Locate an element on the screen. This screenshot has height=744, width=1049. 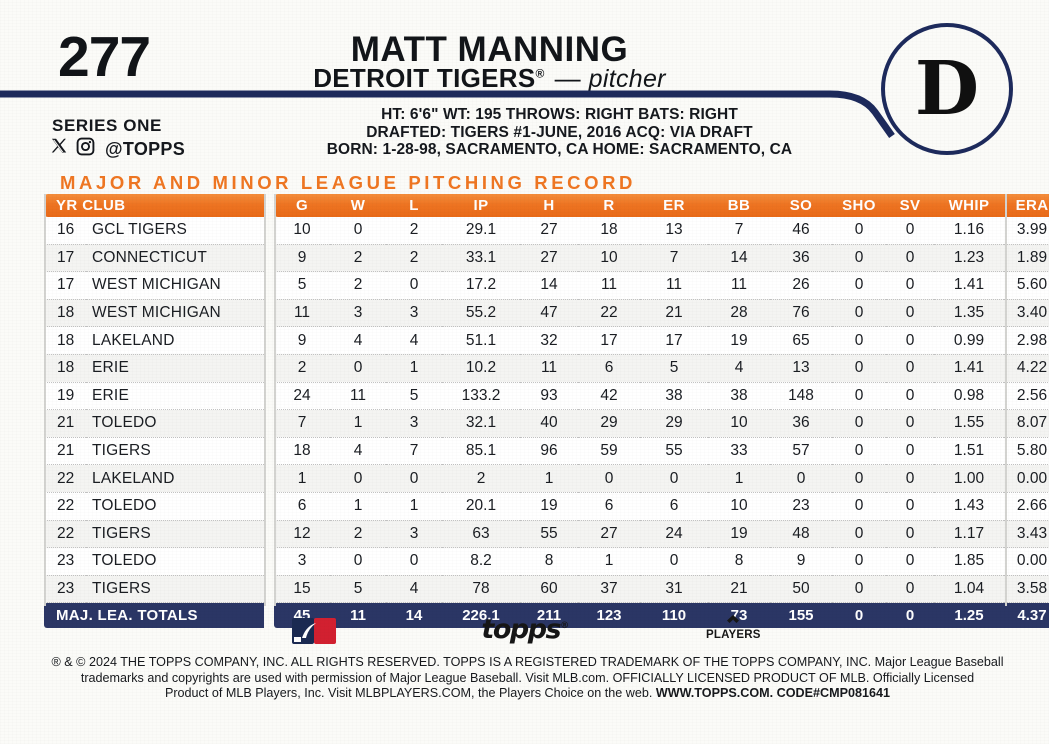
cell-so: 9 is located at coordinates (801, 561).